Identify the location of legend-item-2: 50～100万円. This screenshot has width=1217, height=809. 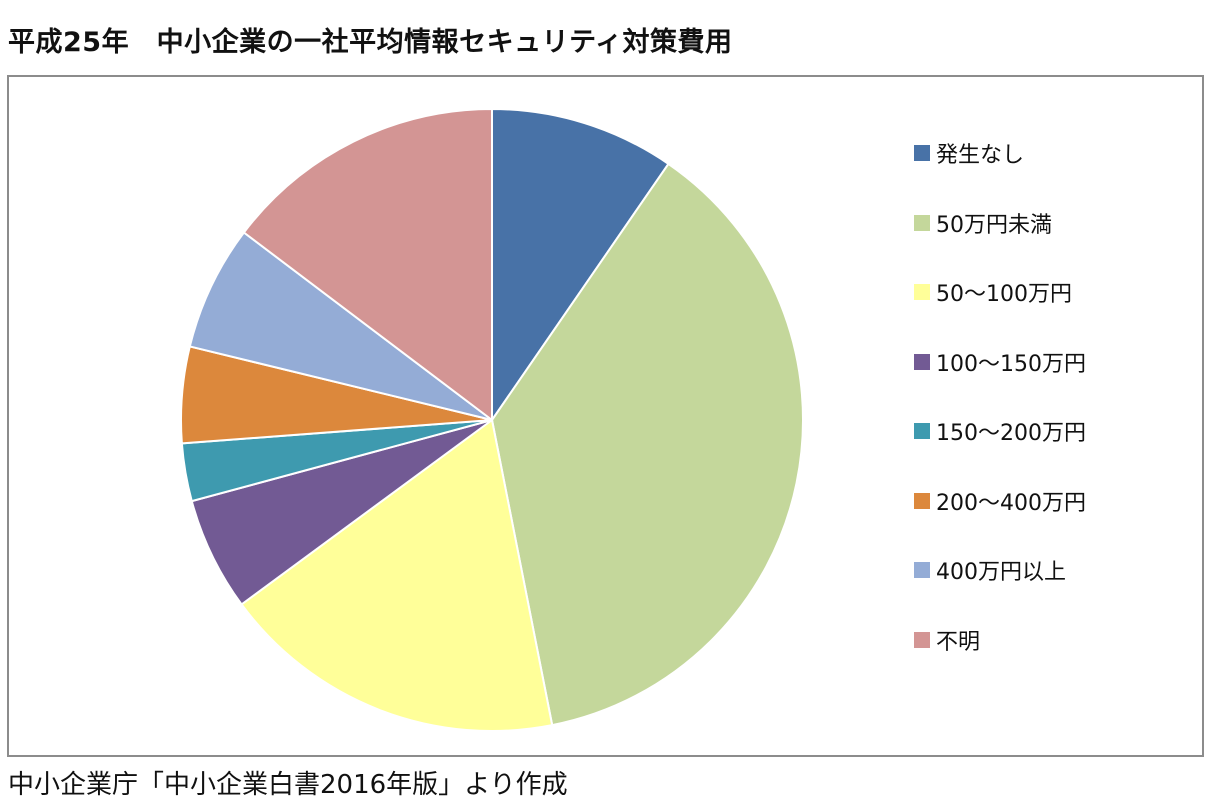
(993, 292).